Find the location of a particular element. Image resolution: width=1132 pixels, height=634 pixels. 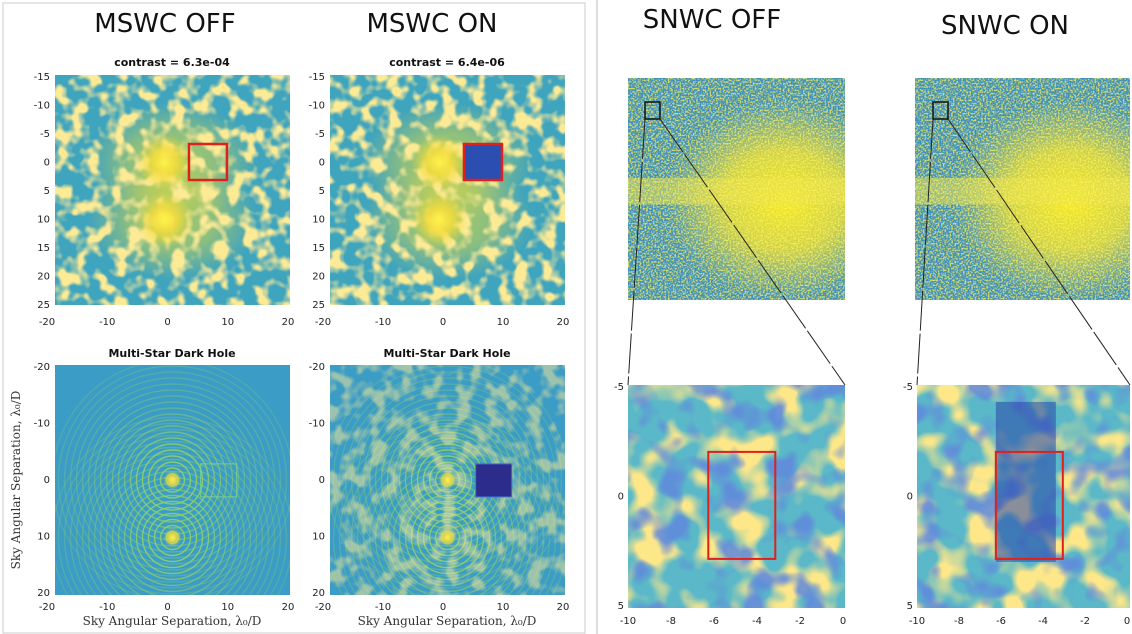

panel-title: contrast = 6.4e-06 is located at coordinates (447, 62).